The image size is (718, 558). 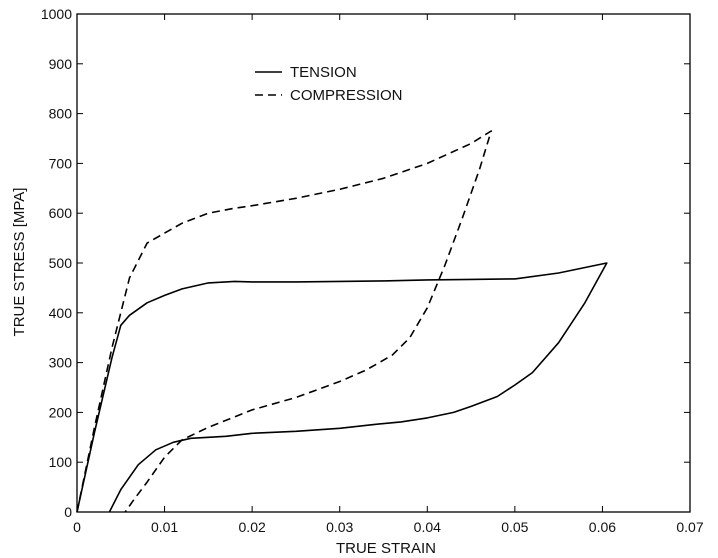 What do you see at coordinates (68, 512) in the screenshot?
I see `y-tick-label: 0` at bounding box center [68, 512].